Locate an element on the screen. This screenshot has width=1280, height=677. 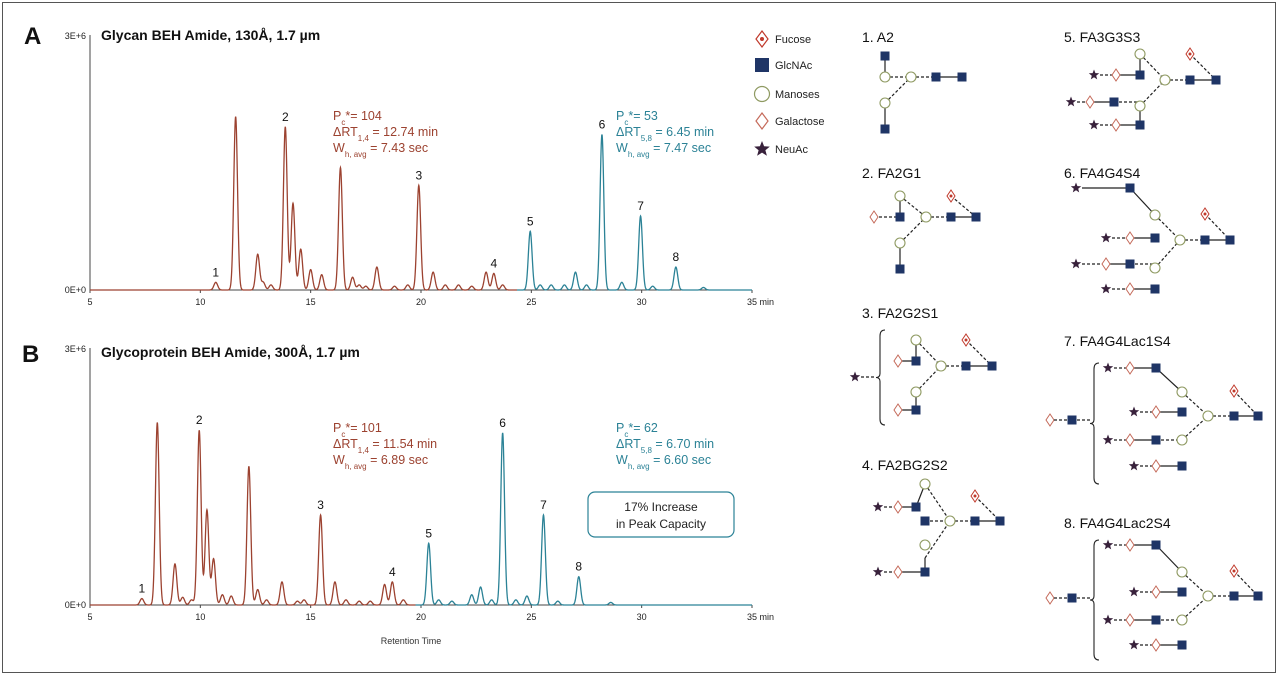
panel-b-title: Glycoprotein BEH Amide, 300Å, 1.7 µm is located at coordinates (230, 352).